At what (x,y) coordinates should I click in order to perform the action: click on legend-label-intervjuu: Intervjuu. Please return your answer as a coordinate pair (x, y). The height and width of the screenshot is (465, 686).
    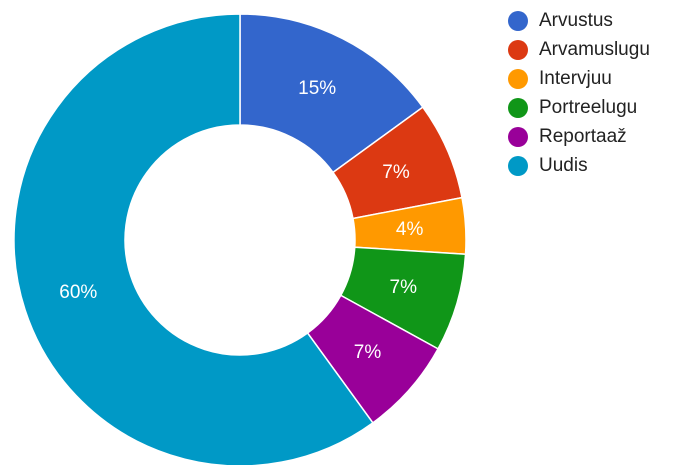
    Looking at the image, I should click on (575, 78).